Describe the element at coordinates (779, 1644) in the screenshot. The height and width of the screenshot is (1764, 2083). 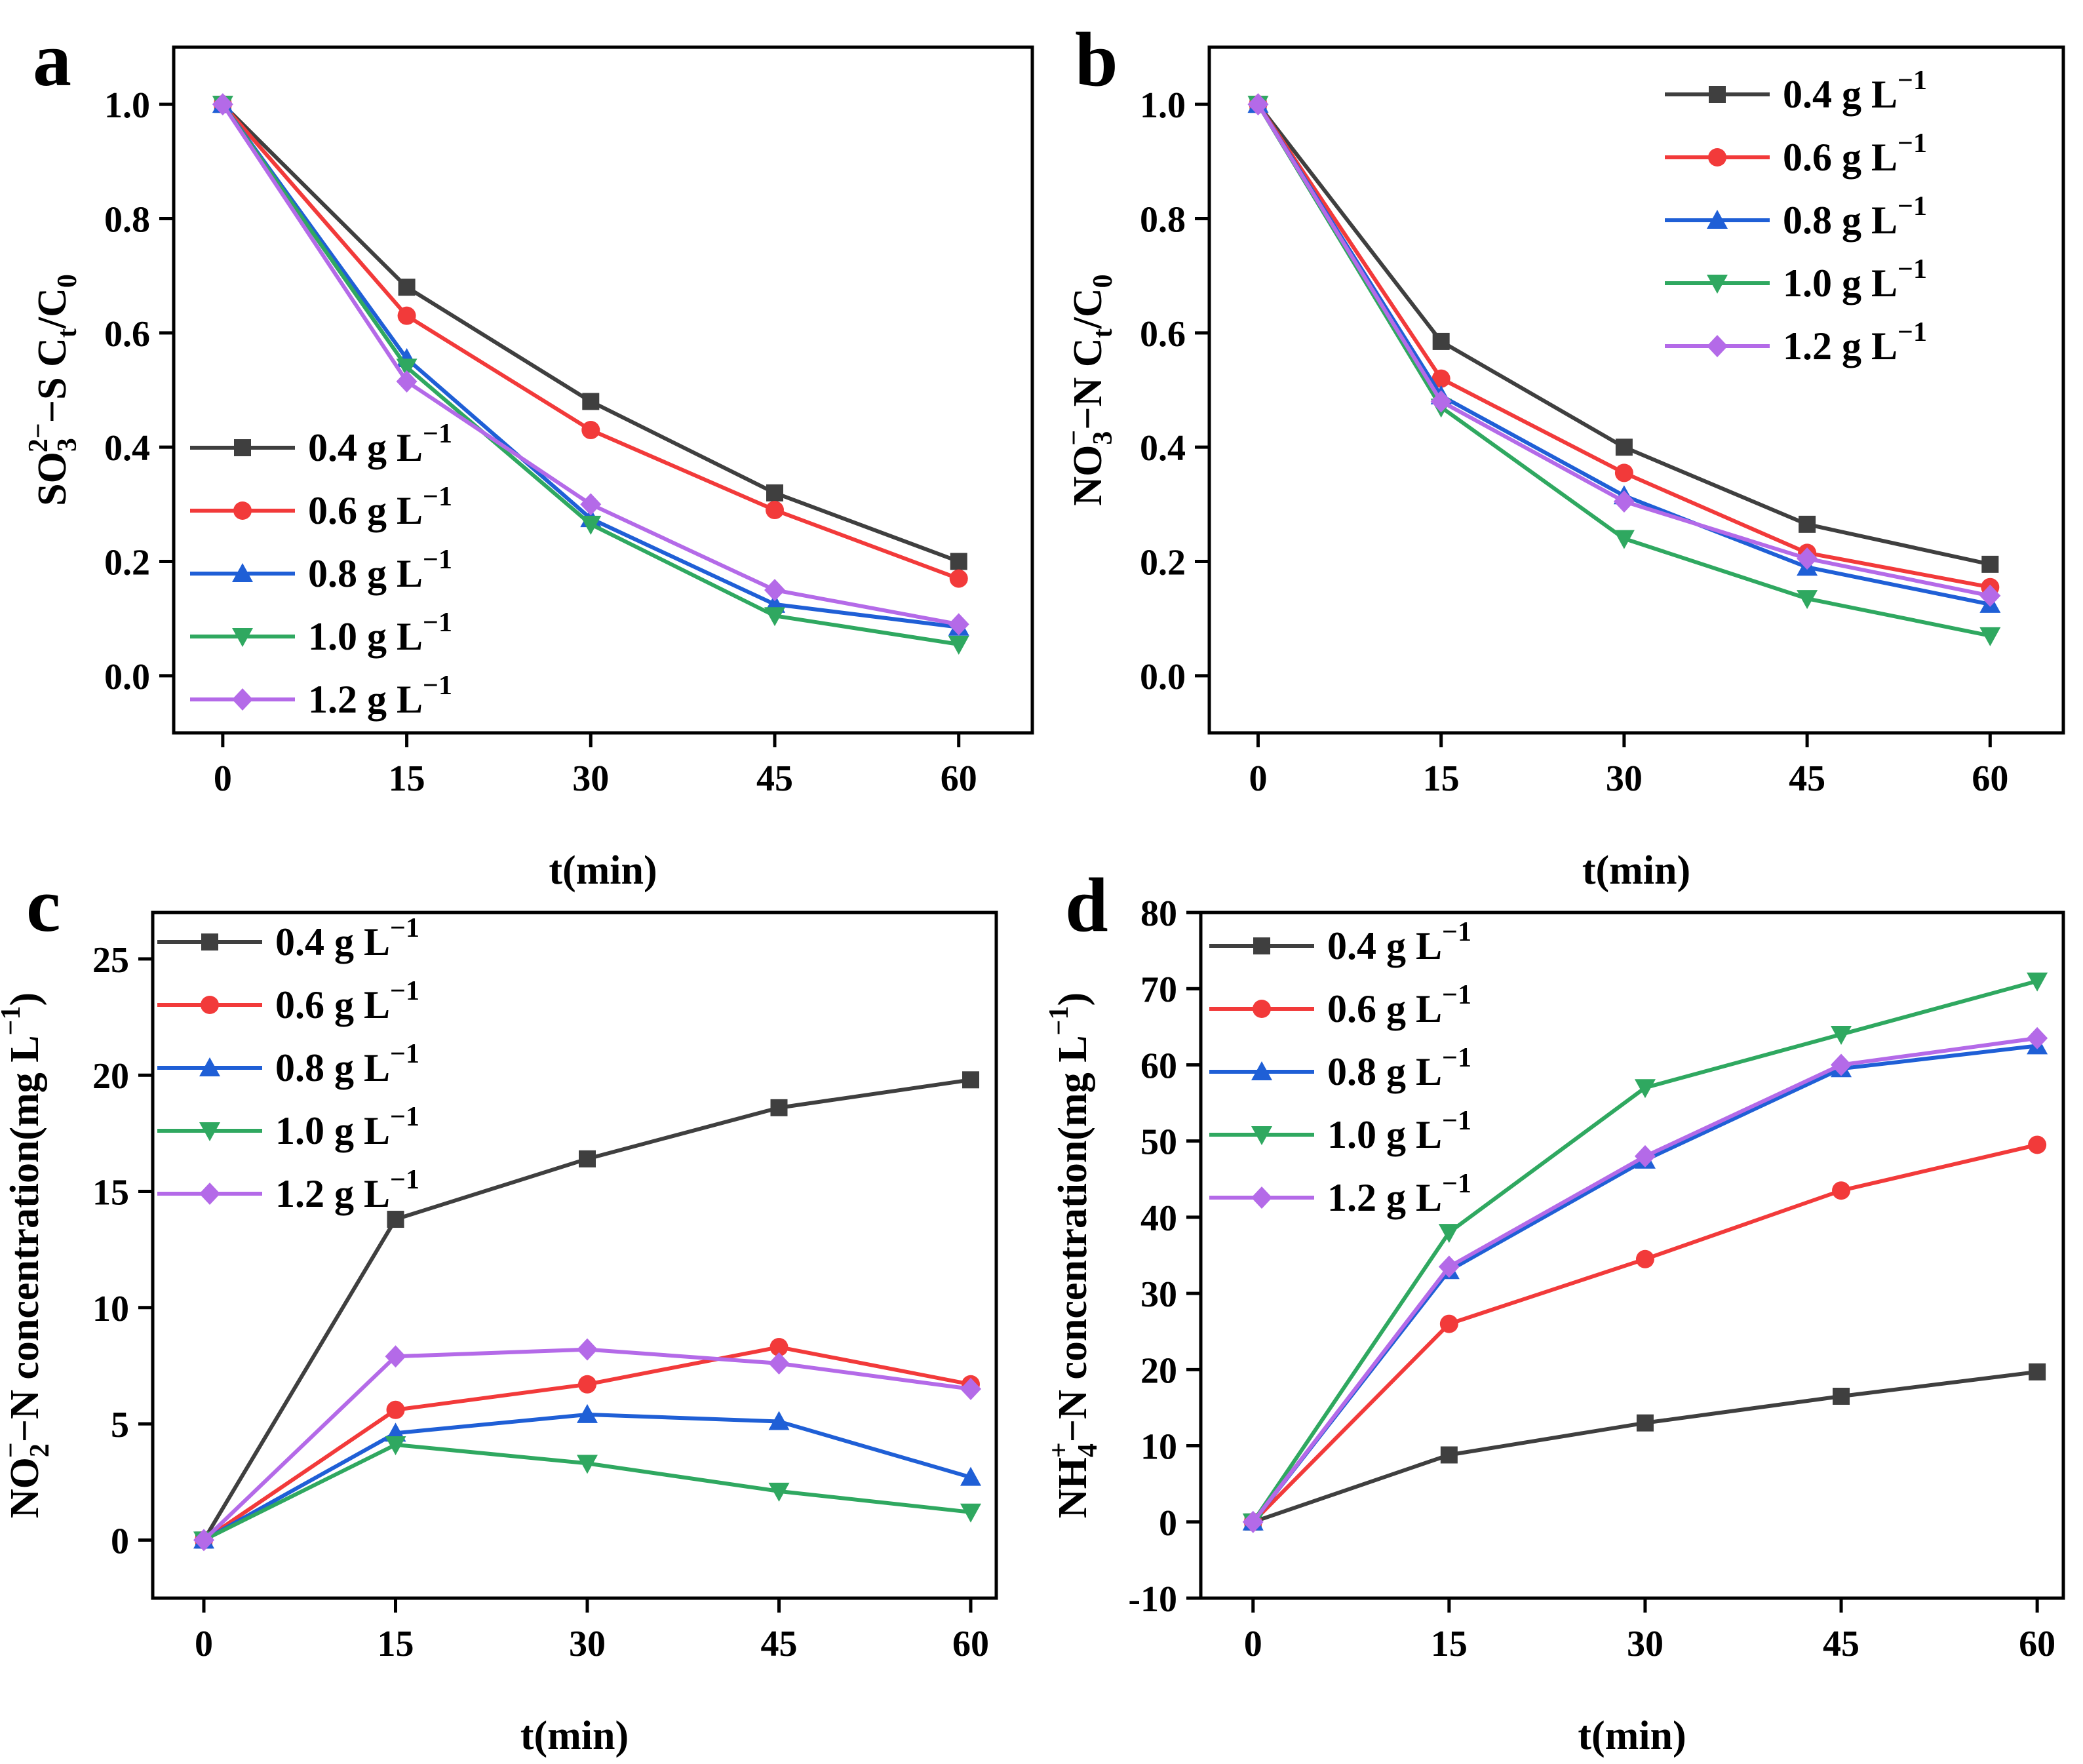
I see `x-tick-label: 45` at that location.